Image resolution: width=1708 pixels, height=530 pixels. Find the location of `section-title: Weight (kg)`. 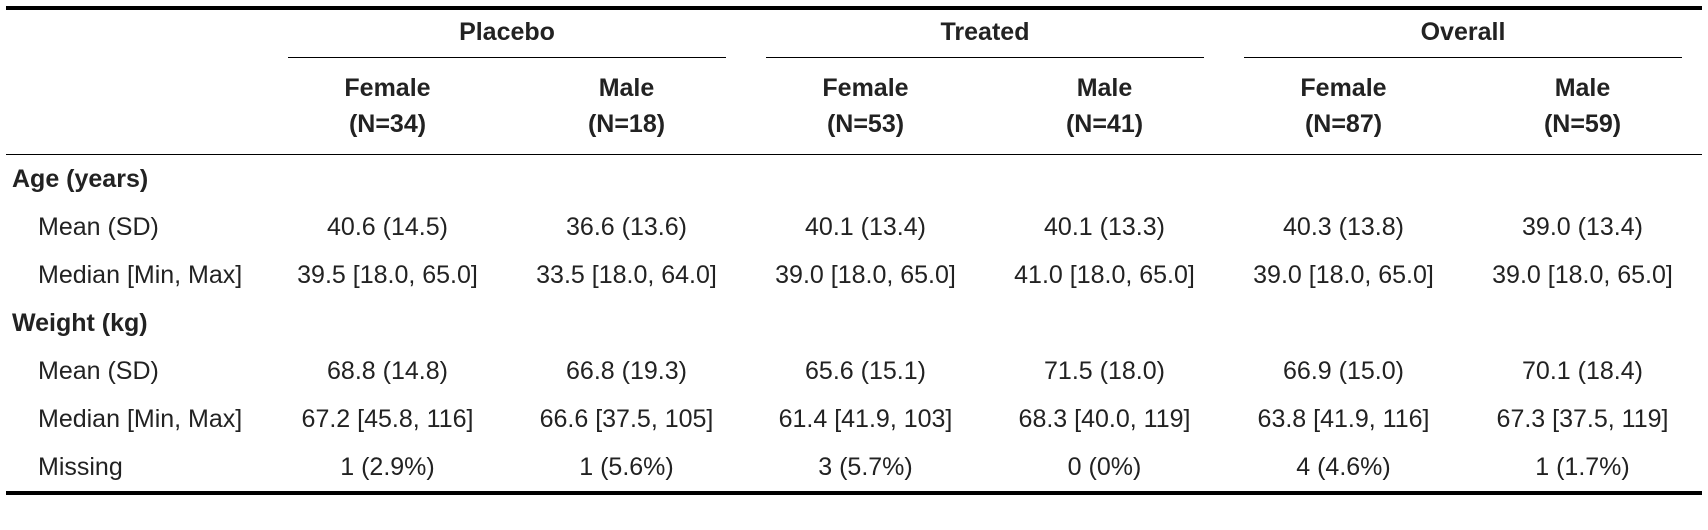

section-title: Weight (kg) is located at coordinates (80, 322).